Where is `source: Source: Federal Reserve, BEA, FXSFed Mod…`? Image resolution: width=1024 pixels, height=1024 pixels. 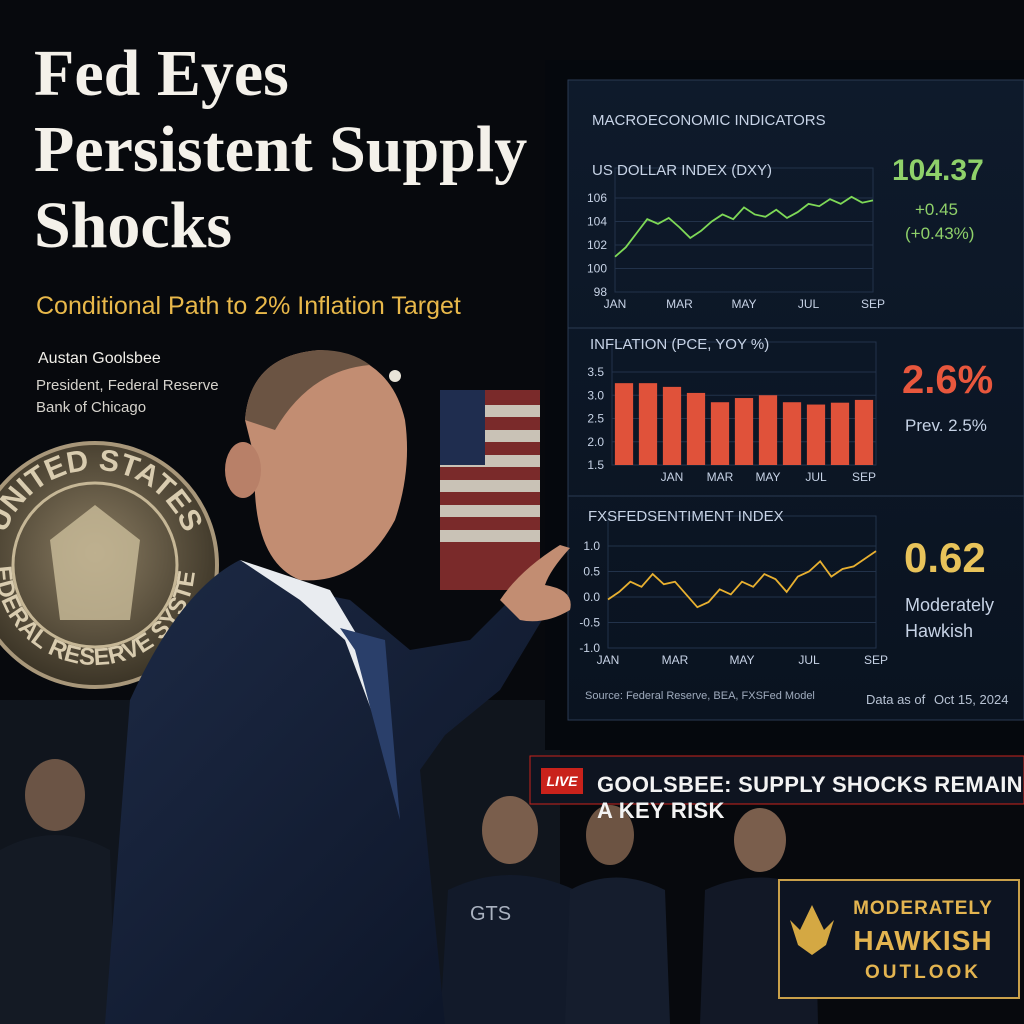
source: Source: Federal Reserve, BEA, FXSFed Mod… is located at coordinates (700, 696).